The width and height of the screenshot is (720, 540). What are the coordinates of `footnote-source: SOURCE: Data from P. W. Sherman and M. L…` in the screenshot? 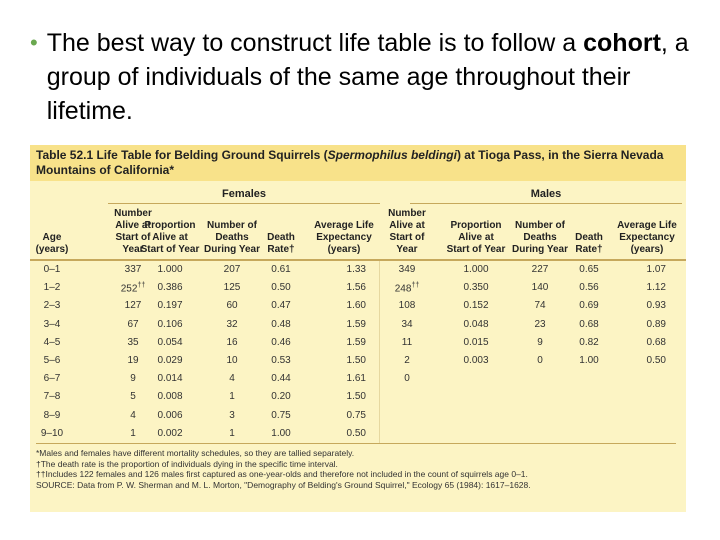 It's located at (283, 484).